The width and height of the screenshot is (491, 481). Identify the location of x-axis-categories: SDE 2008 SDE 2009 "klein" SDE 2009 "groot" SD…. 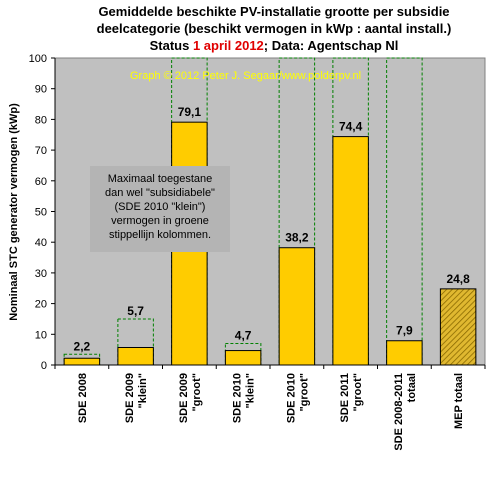
(271, 412).